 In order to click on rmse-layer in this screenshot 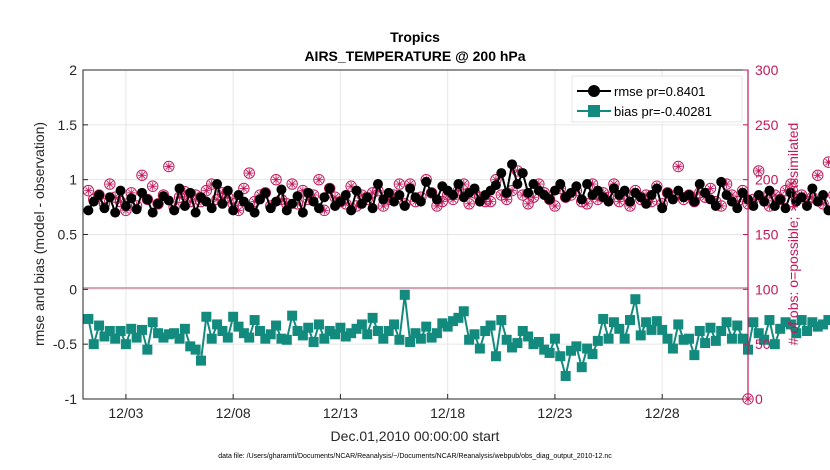, I will do `click(456, 188)`.